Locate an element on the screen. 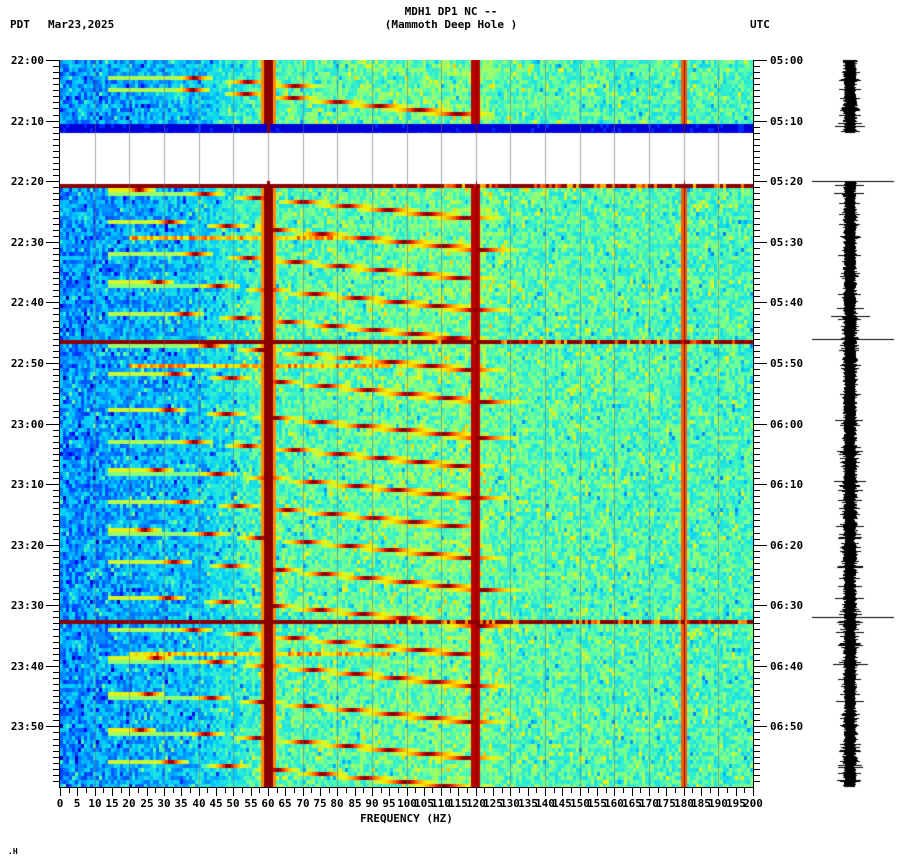  x-axis-label: 20 is located at coordinates (129, 803).